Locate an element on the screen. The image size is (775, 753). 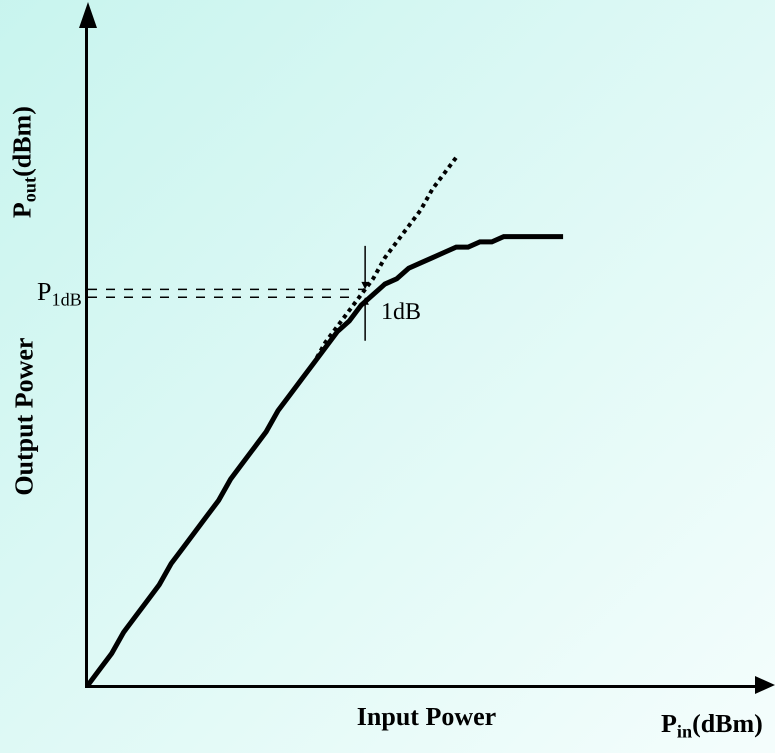
x-axis-title: Input Power is located at coordinates (426, 717).